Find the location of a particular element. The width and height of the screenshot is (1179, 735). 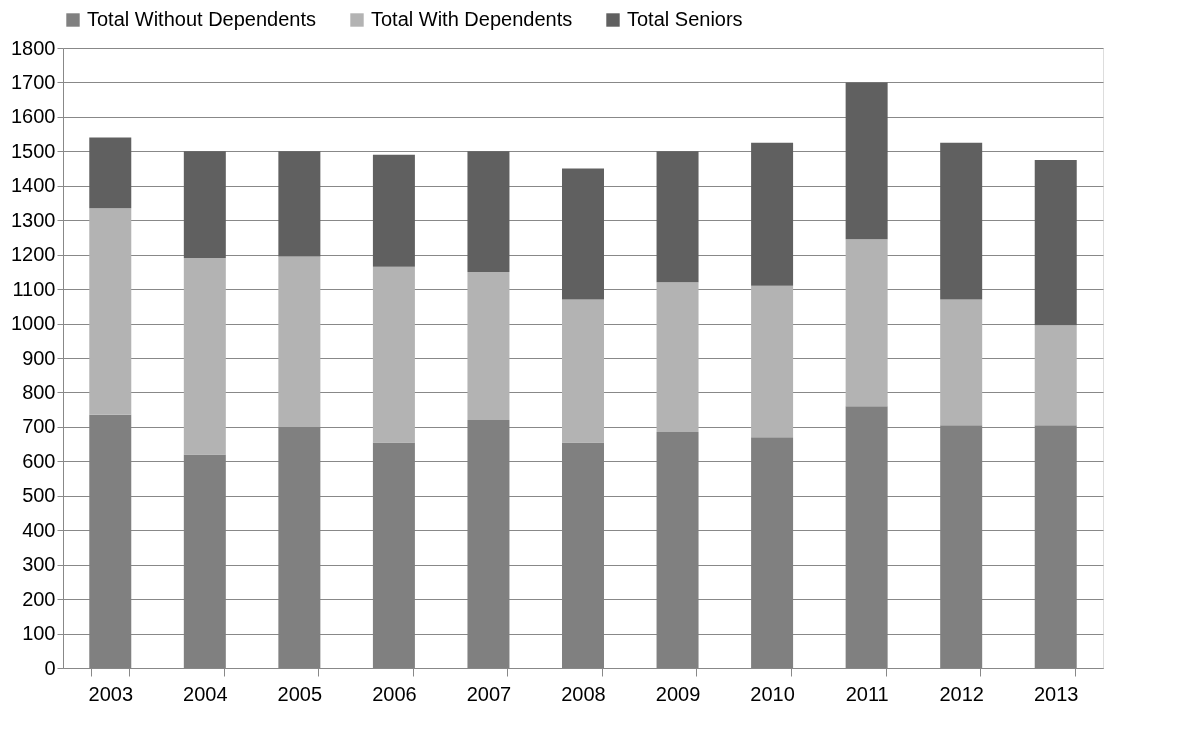

y-tick-label: 1800 is located at coordinates (33, 47).